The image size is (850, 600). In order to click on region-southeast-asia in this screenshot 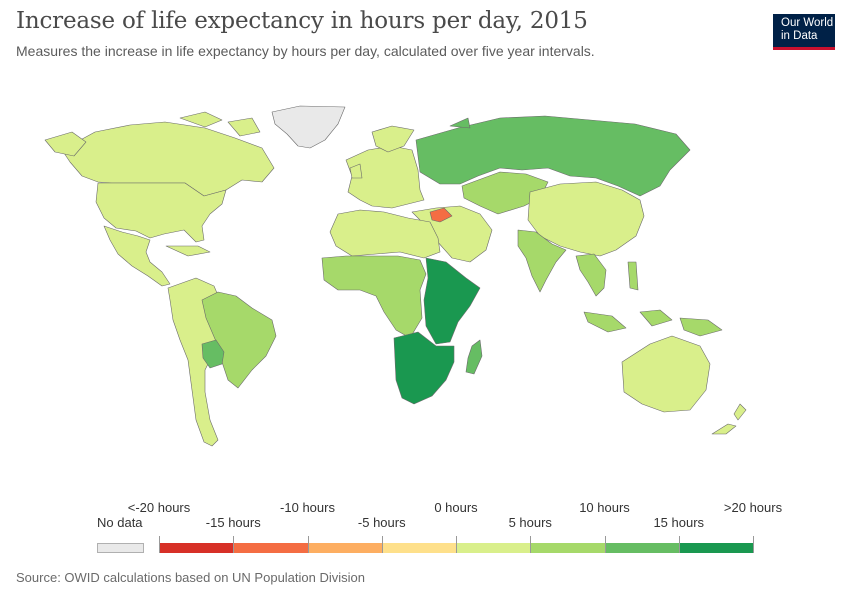, I will do `click(591, 275)`.